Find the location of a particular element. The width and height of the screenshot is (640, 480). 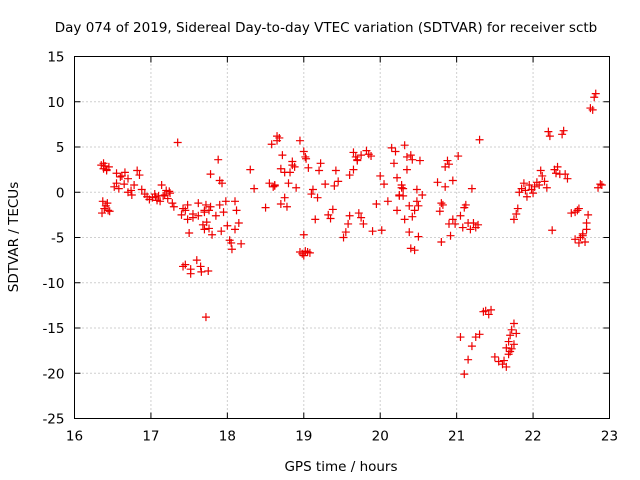

y-tick-labels: -25 -20 -15 -10 -5 0 5 10 15 is located at coordinates (53, 239).